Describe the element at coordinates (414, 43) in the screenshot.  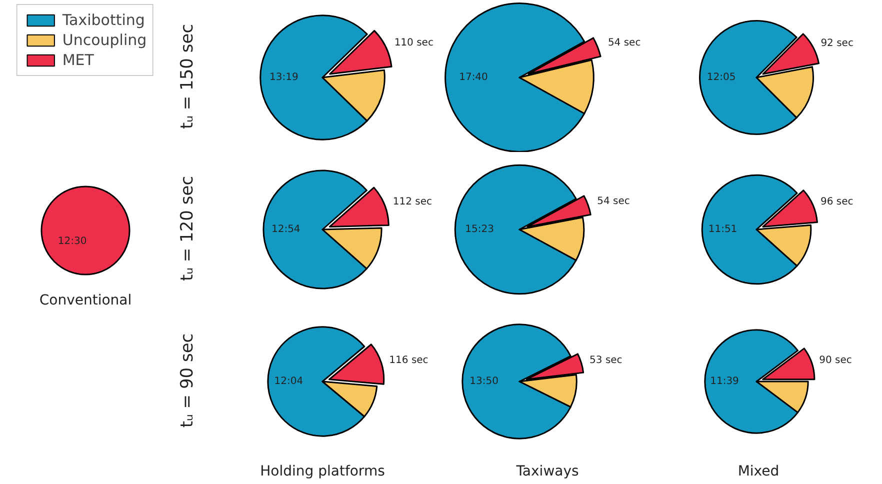
I see `data-label: 110 sec` at that location.